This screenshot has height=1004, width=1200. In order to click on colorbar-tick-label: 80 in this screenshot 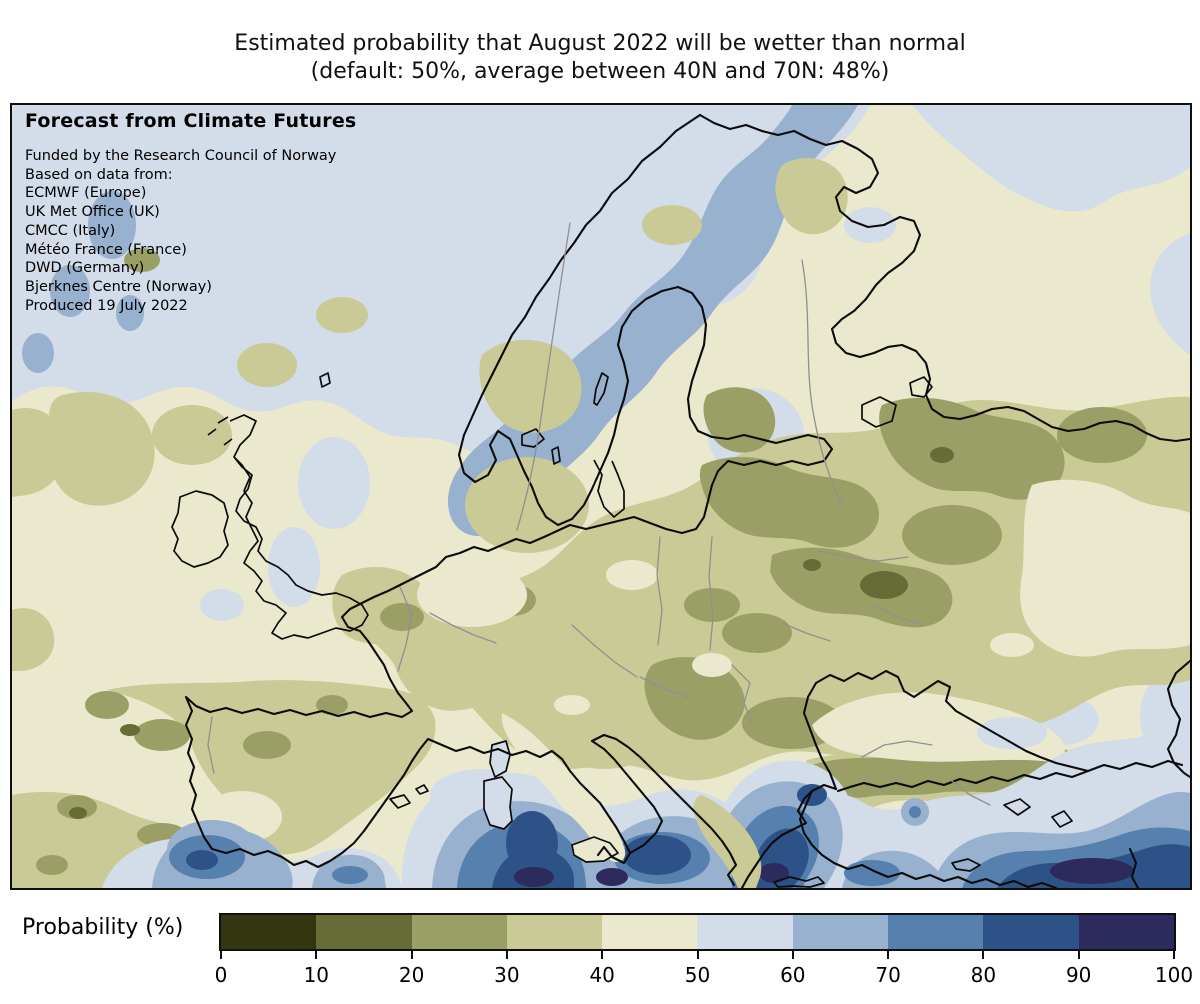, I will do `click(983, 975)`.